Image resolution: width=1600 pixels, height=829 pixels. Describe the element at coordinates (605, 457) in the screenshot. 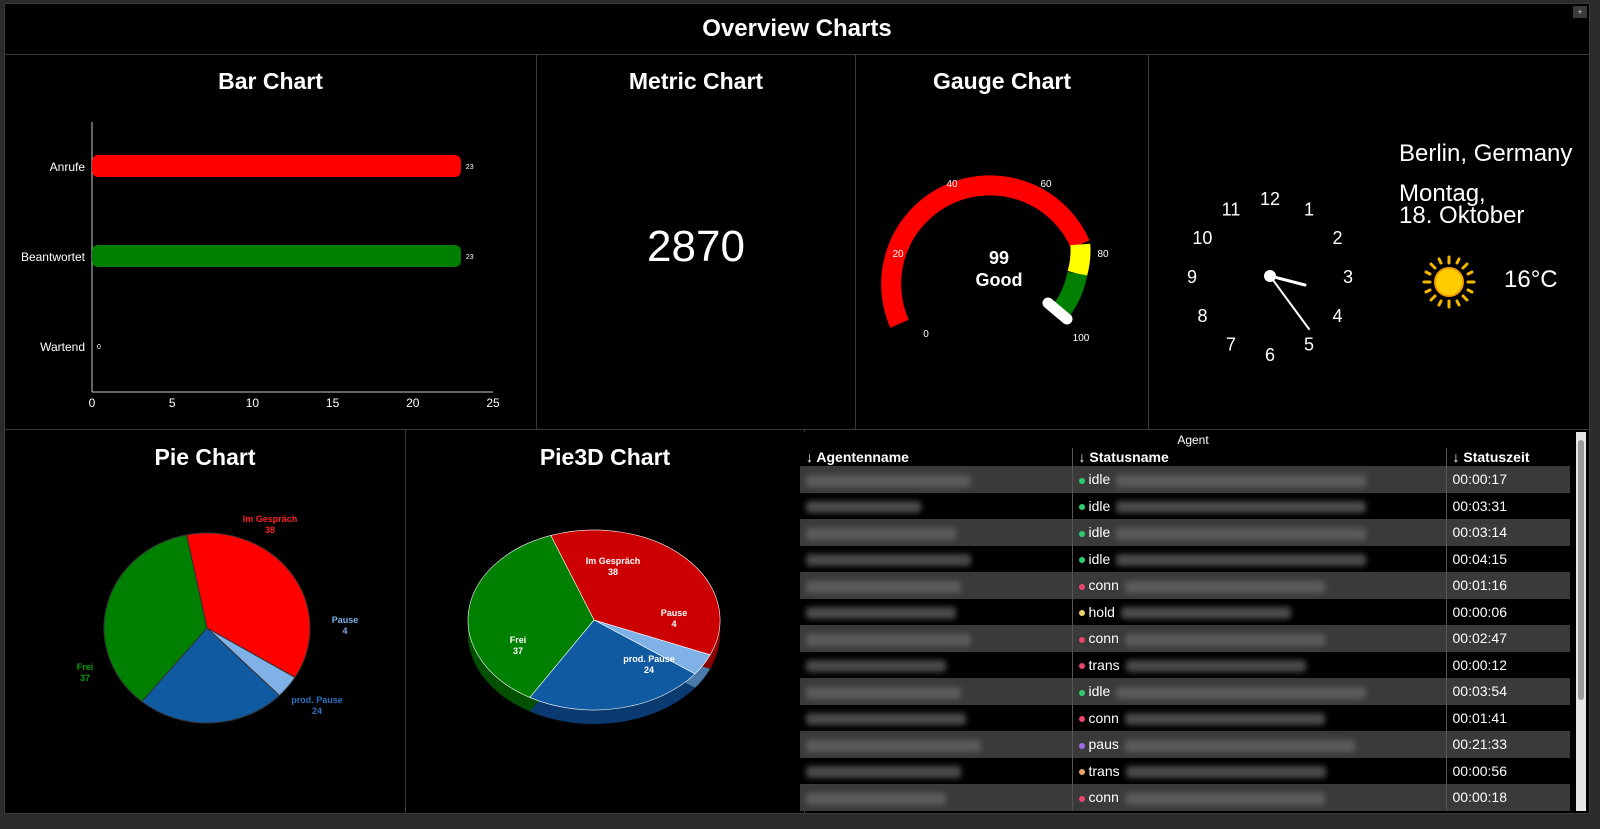

I see `pie3d-chart-title: Pie3D Chart` at that location.